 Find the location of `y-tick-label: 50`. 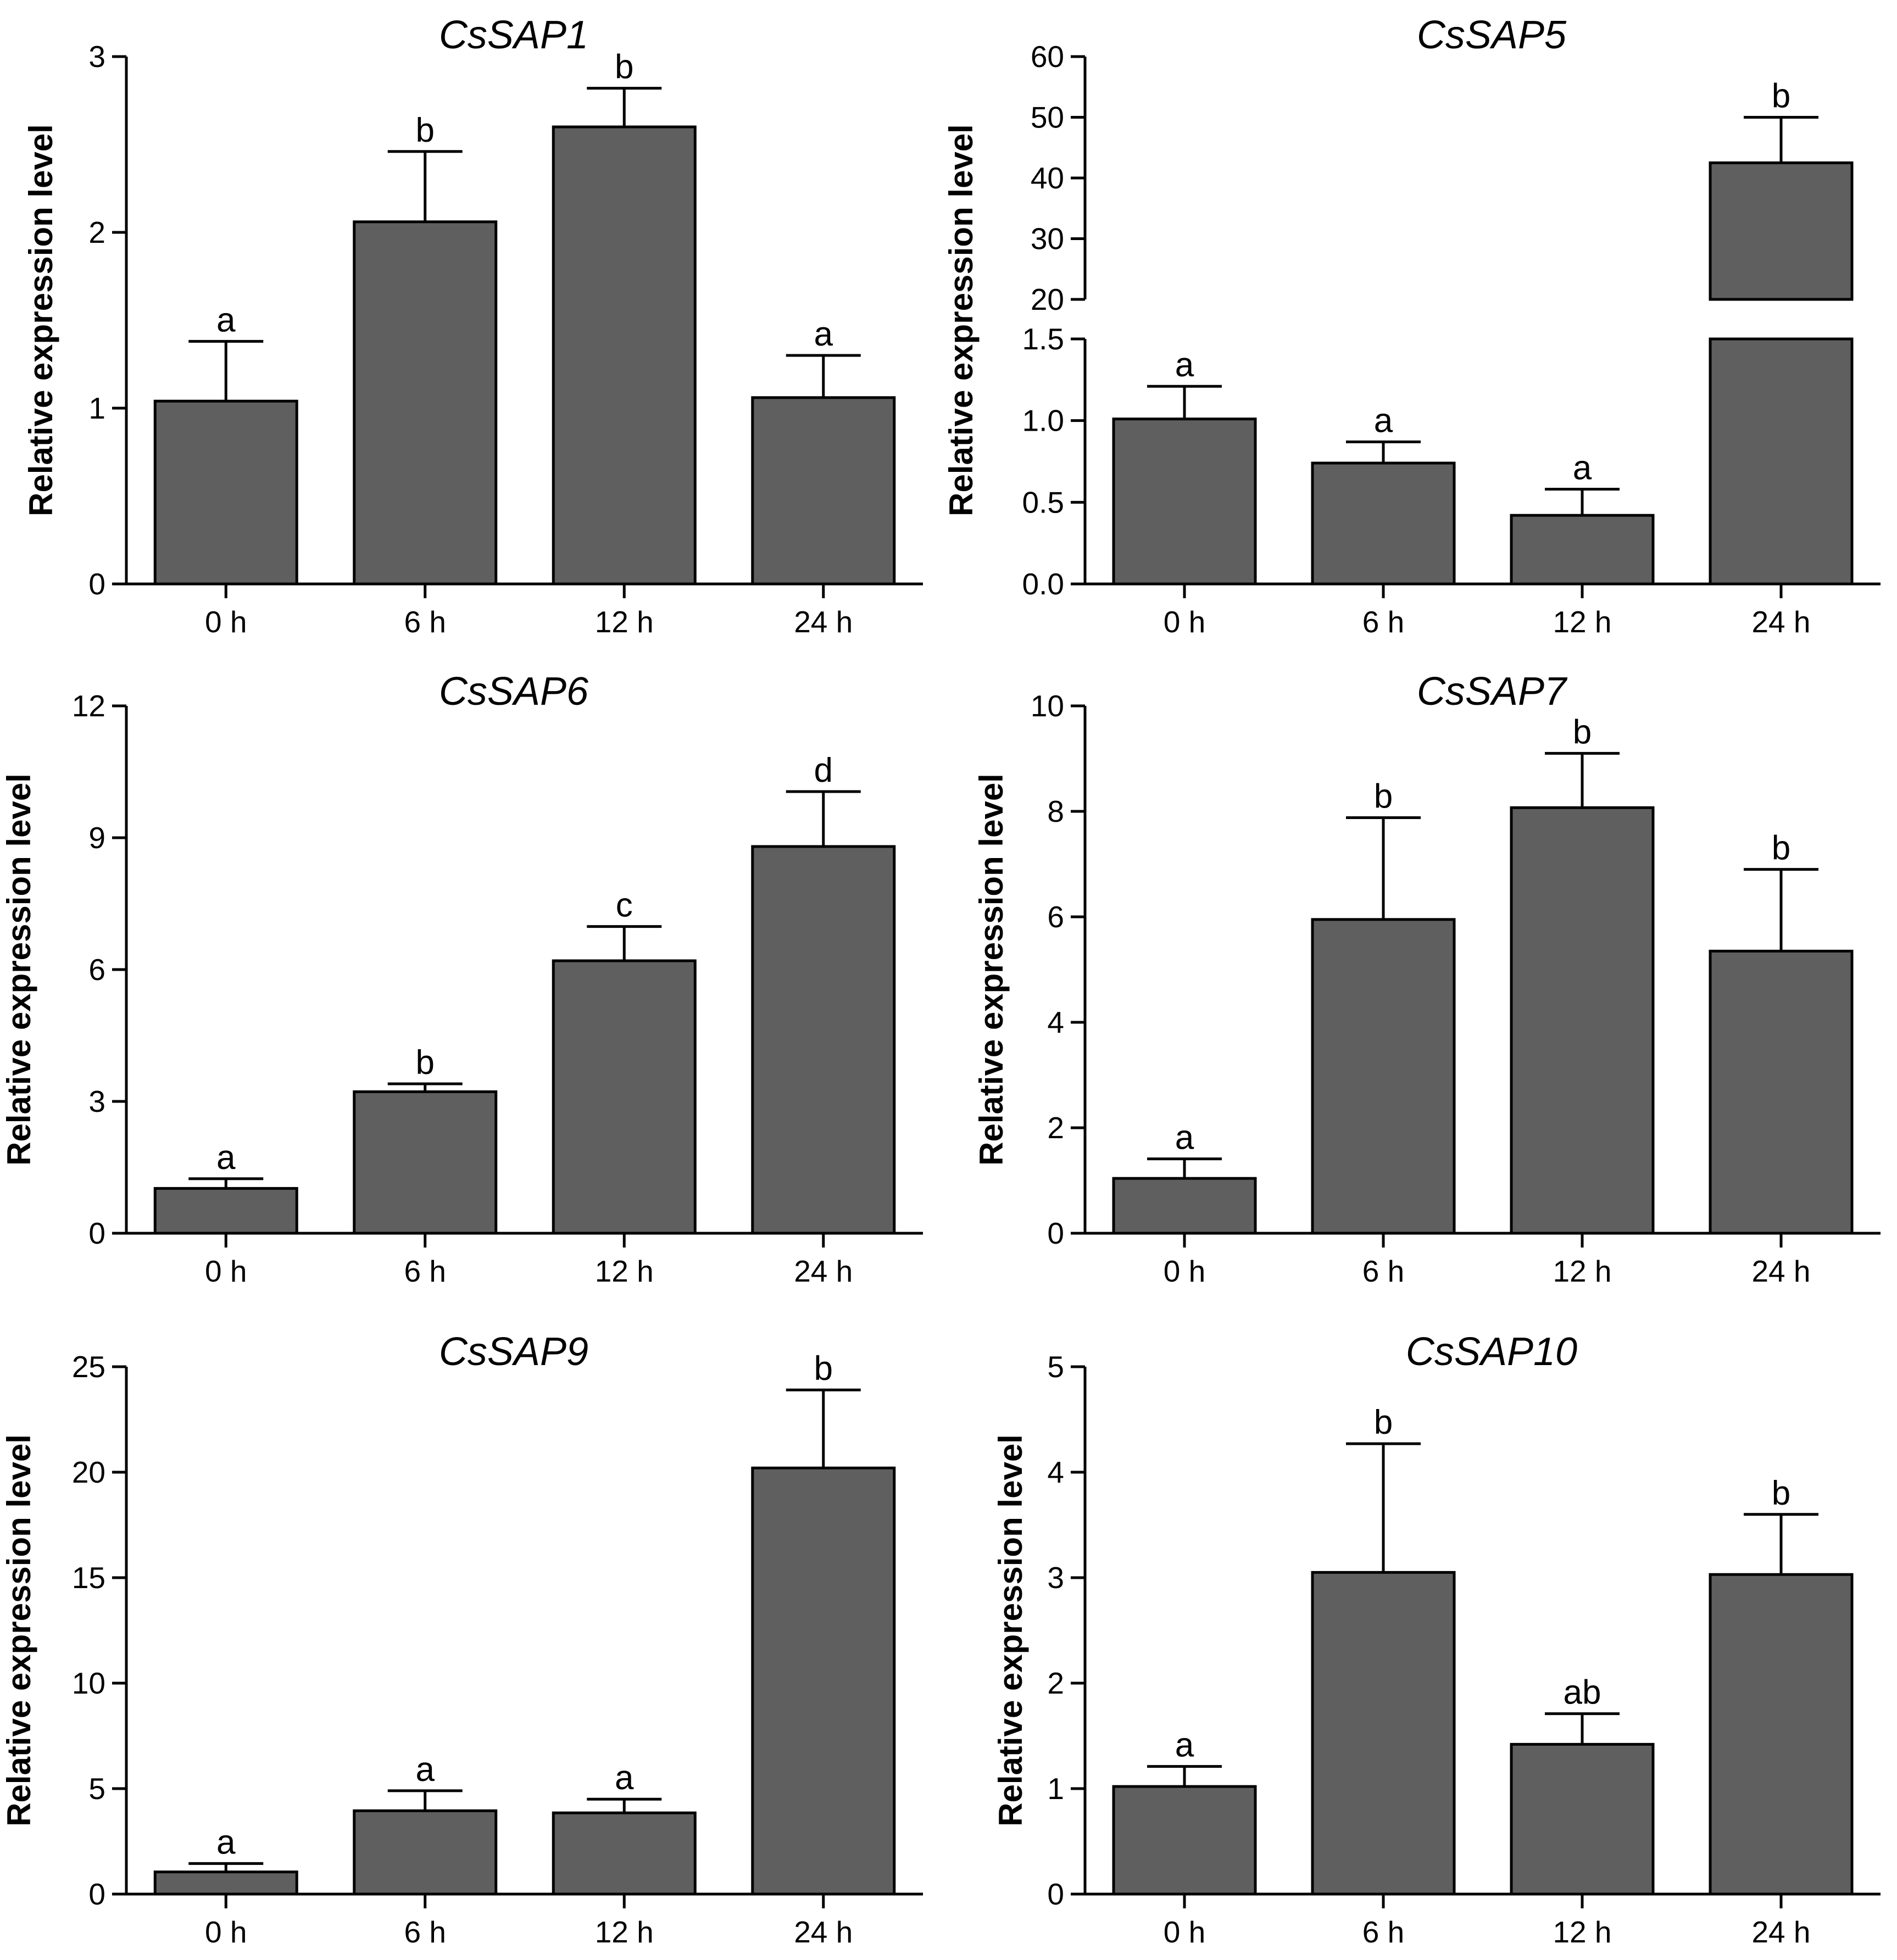

y-tick-label: 50 is located at coordinates (1047, 118).